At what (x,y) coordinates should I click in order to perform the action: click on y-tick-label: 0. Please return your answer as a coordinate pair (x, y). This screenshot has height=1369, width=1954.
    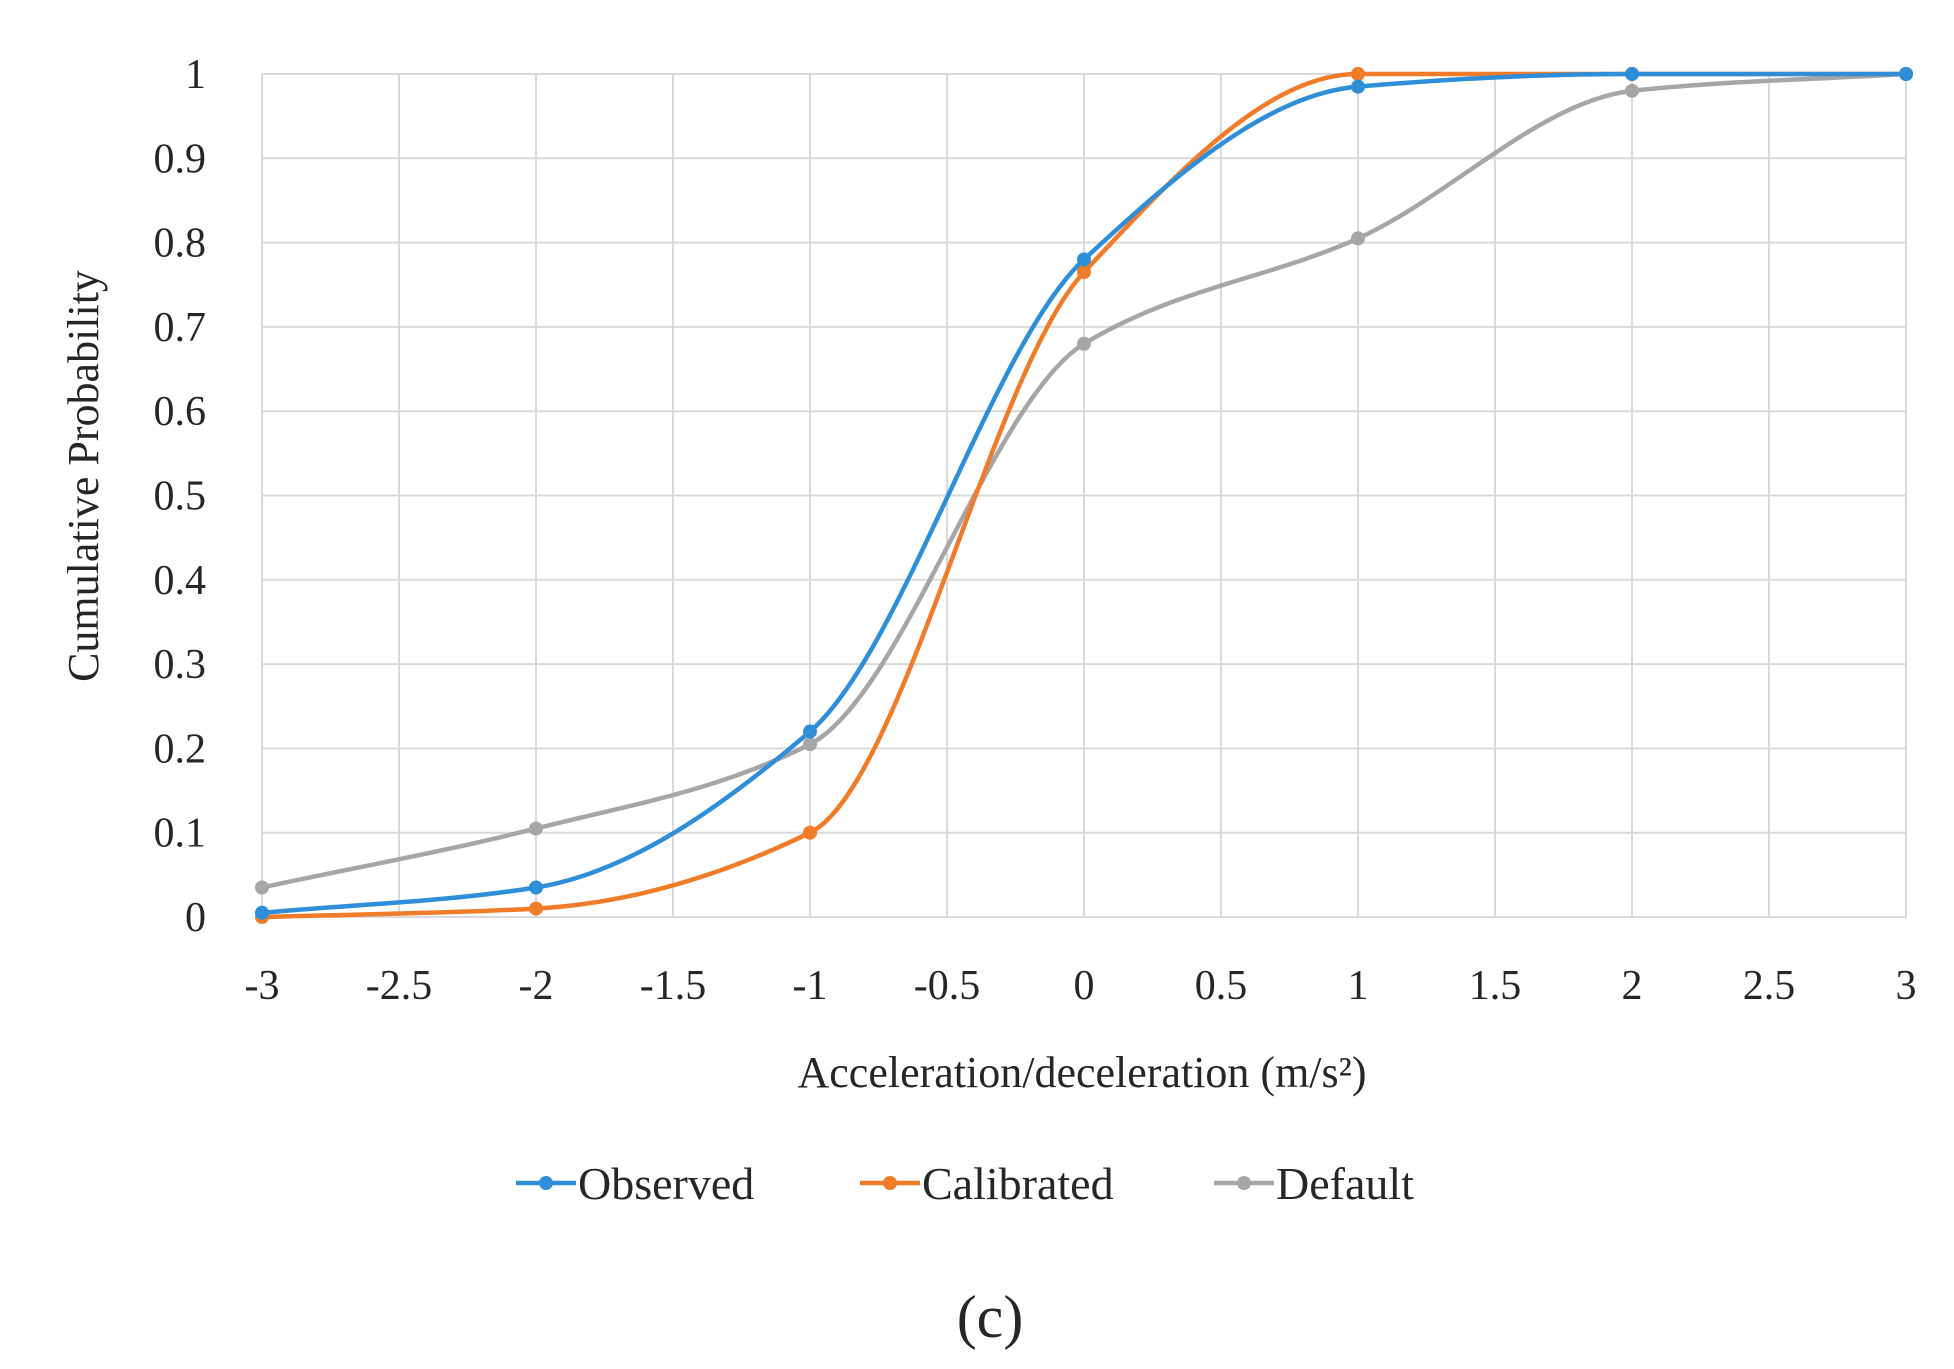
    Looking at the image, I should click on (195, 918).